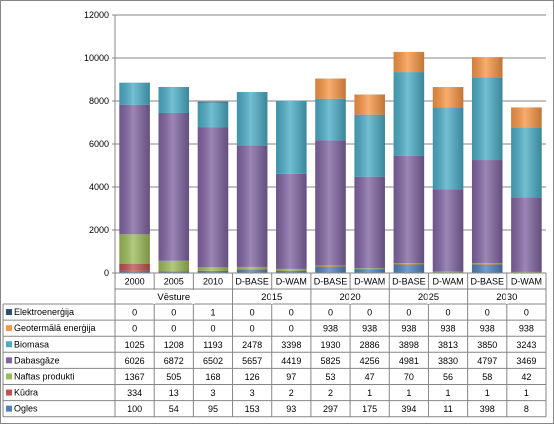 This screenshot has width=554, height=424. Describe the element at coordinates (487, 361) in the screenshot. I see `table-value: 4797` at that location.